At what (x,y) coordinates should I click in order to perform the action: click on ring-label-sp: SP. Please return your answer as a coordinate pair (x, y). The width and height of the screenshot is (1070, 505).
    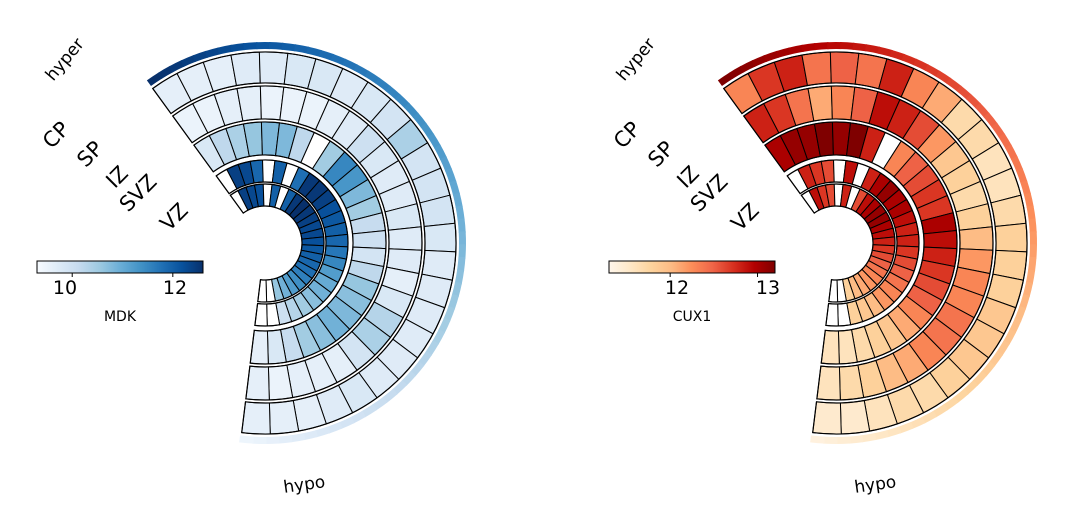
    Looking at the image, I should click on (660, 153).